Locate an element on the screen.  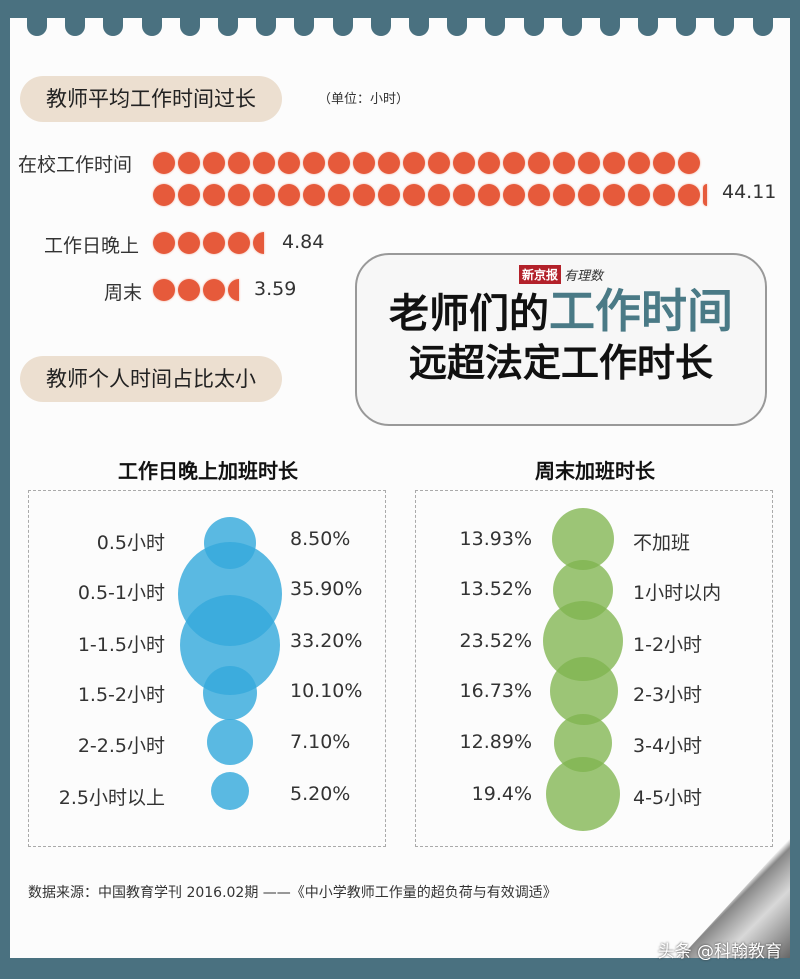
right-label-0: 不加班 is located at coordinates (662, 543).